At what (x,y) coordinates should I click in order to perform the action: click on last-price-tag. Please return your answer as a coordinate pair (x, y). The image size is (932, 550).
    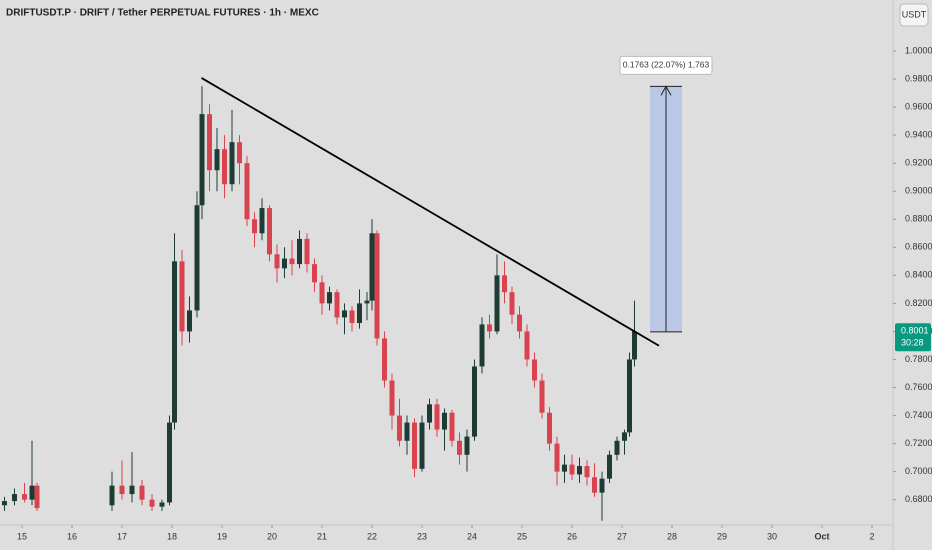
    Looking at the image, I should click on (913, 337).